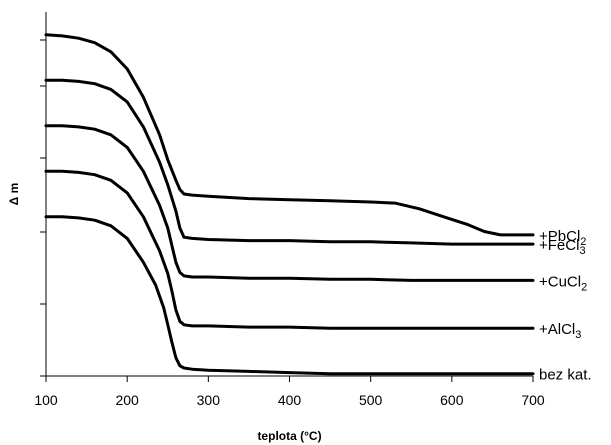  I want to click on x-ticks: 100 200 300 400 500 600 700, so click(289, 392).